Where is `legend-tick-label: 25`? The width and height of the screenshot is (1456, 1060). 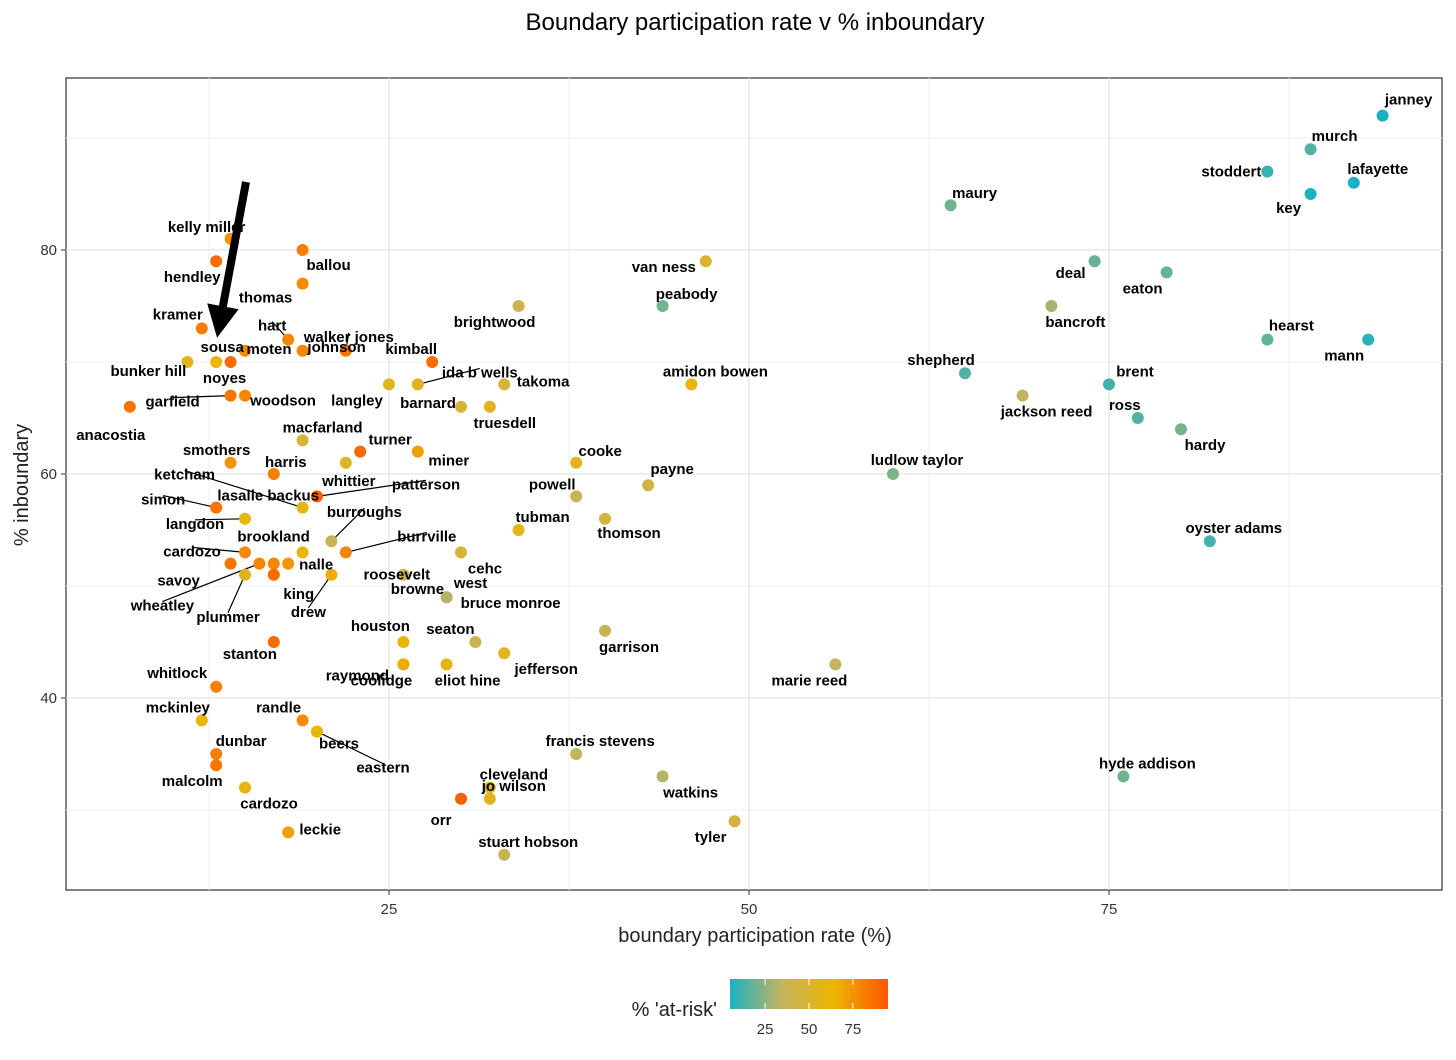 legend-tick-label: 25 is located at coordinates (765, 1029).